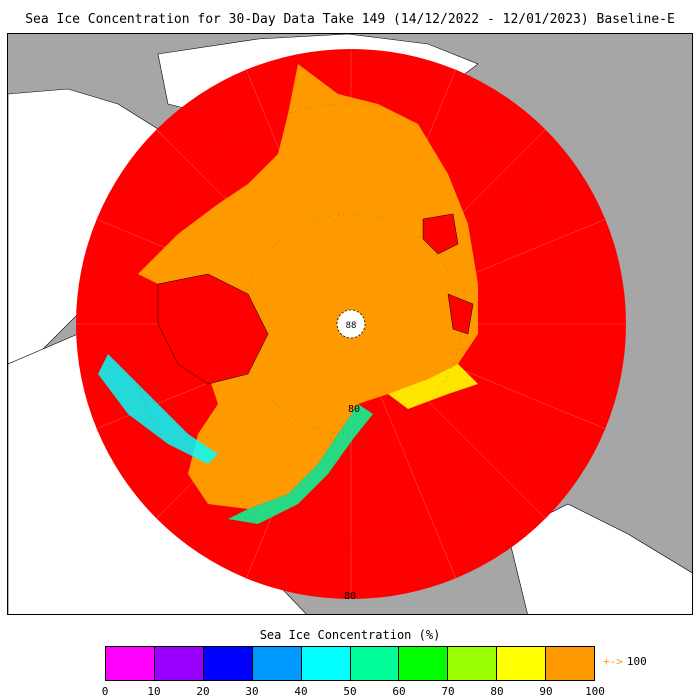 The width and height of the screenshot is (700, 700). Describe the element at coordinates (599, 558) in the screenshot. I see `land-scandinavia` at that location.